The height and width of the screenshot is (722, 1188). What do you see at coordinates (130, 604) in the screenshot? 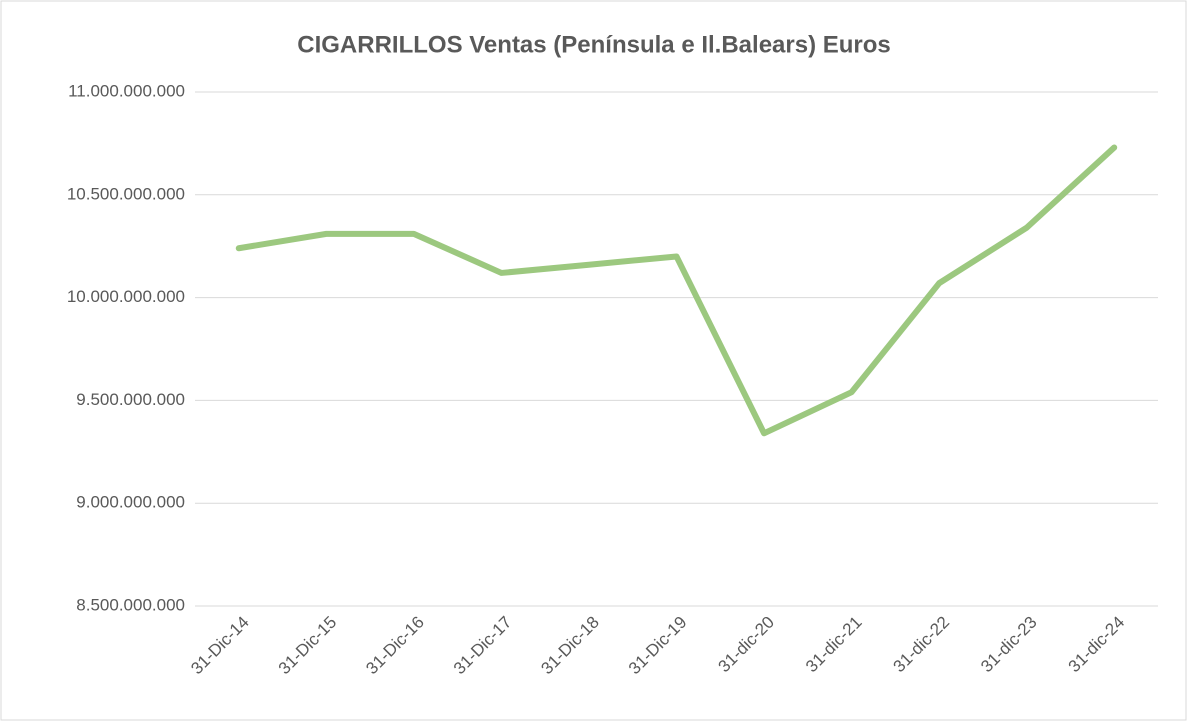
I see `y-tick-label: 8.500.000.000` at bounding box center [130, 604].